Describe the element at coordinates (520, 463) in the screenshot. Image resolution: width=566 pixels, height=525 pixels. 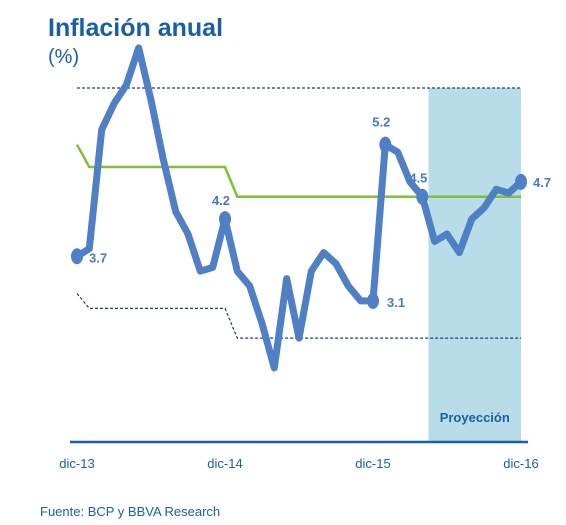
I see `x-tick-label: dic-16` at that location.